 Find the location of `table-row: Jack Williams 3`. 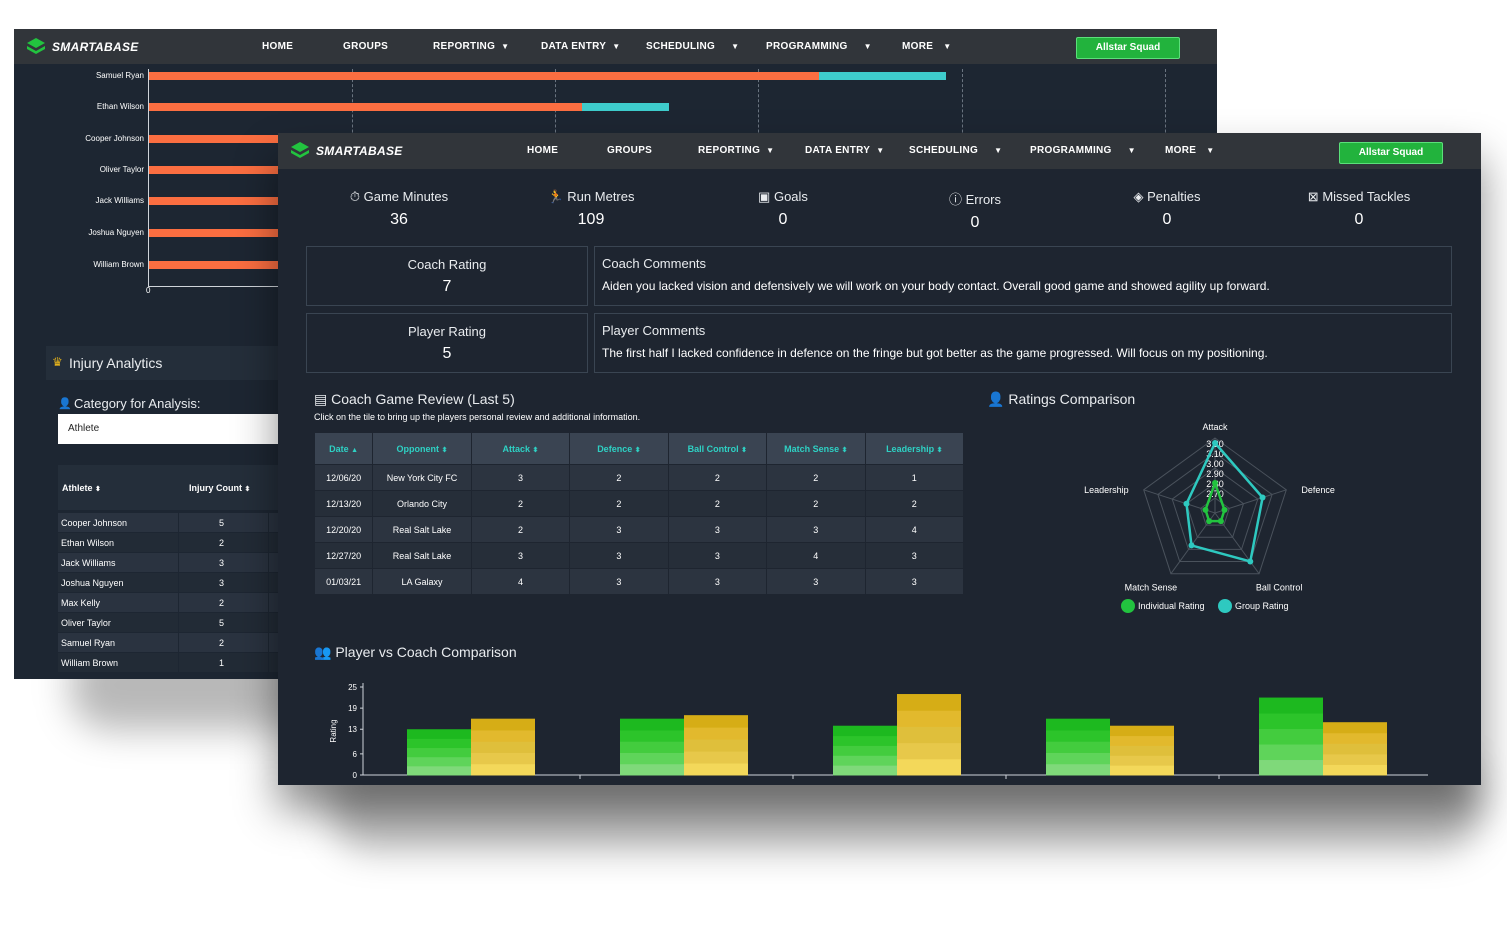

table-row: Jack Williams 3 is located at coordinates (173, 563).